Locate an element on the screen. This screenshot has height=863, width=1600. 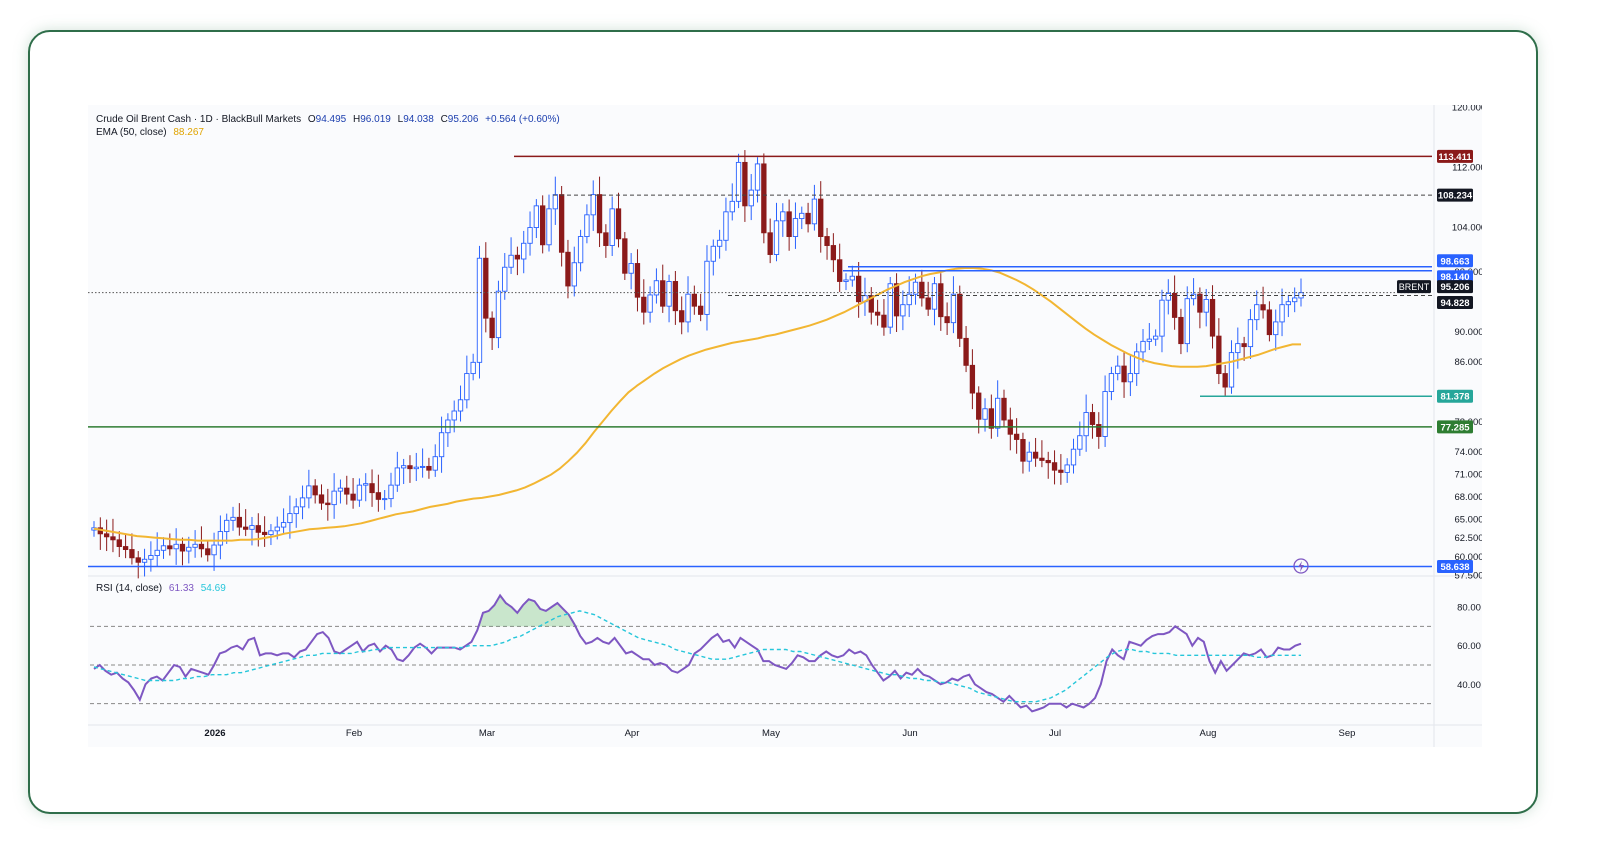
legend-close: 95.206 is located at coordinates (463, 119).